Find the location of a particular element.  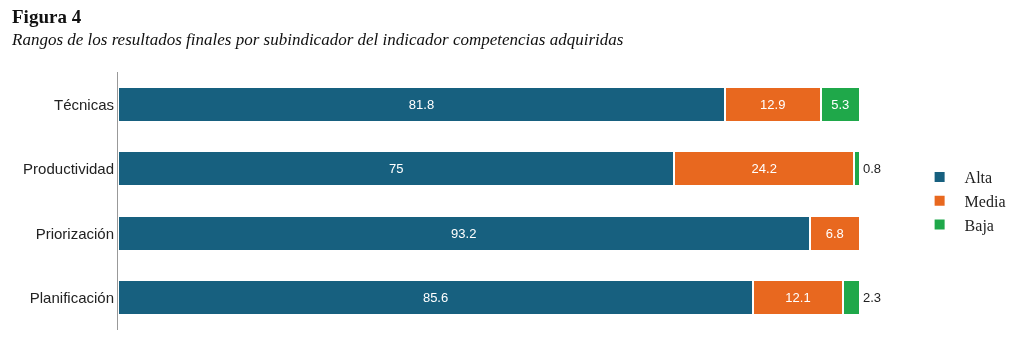

data-label: 12.9 is located at coordinates (773, 104).